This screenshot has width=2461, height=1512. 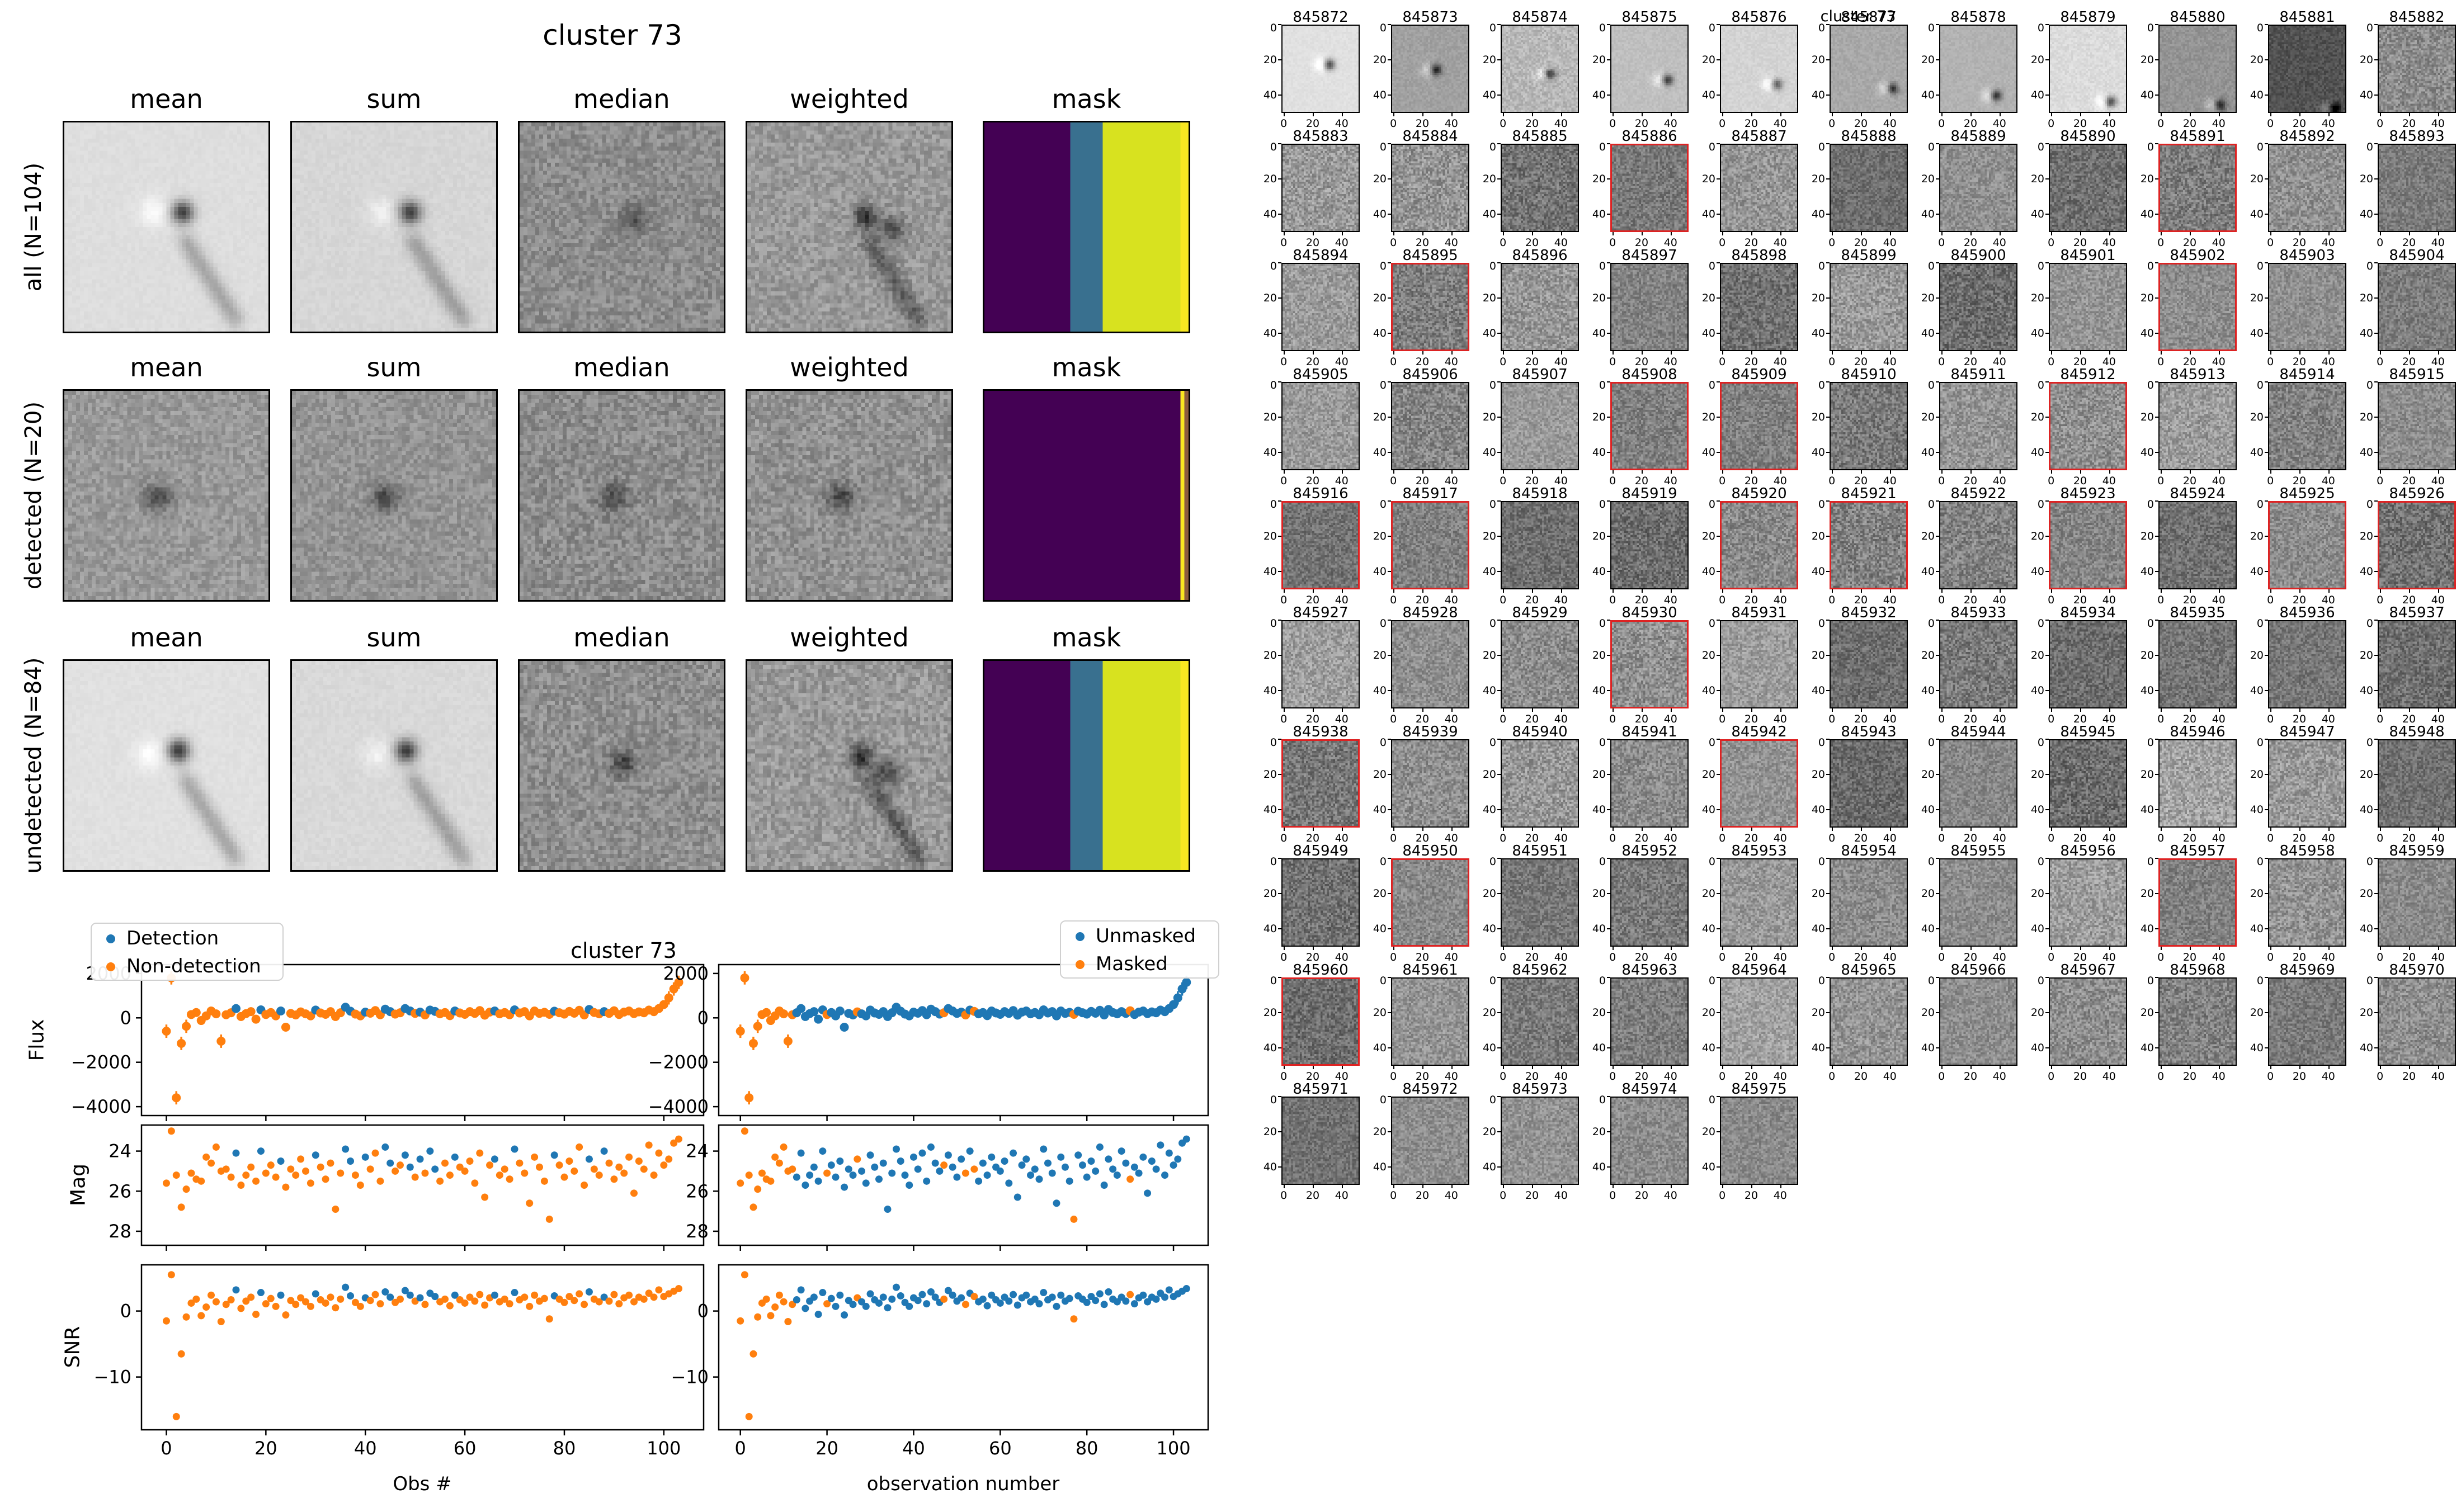 I want to click on cutout-id-label: 845961, so click(x=1430, y=970).